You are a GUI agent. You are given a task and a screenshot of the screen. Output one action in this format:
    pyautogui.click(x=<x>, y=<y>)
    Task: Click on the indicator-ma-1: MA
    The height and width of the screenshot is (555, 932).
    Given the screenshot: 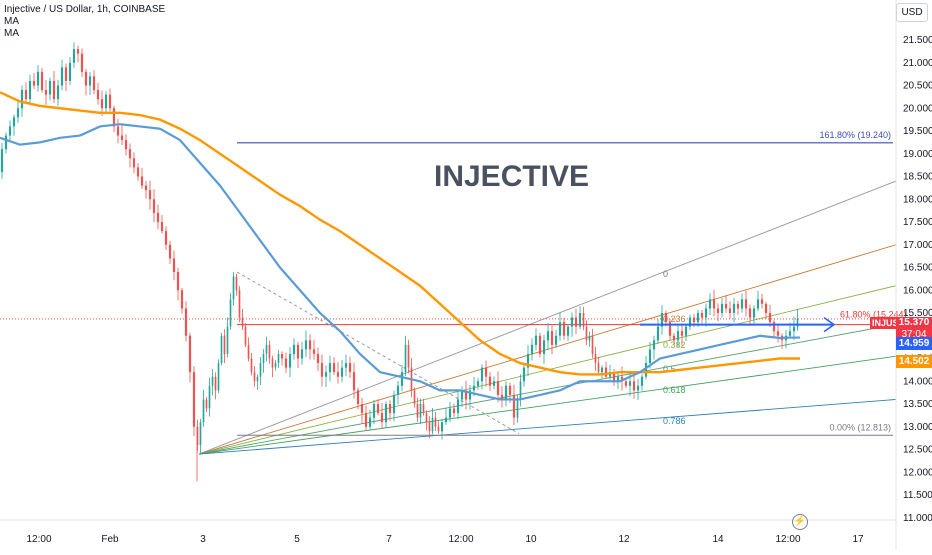 What is the action you would take?
    pyautogui.click(x=11, y=21)
    